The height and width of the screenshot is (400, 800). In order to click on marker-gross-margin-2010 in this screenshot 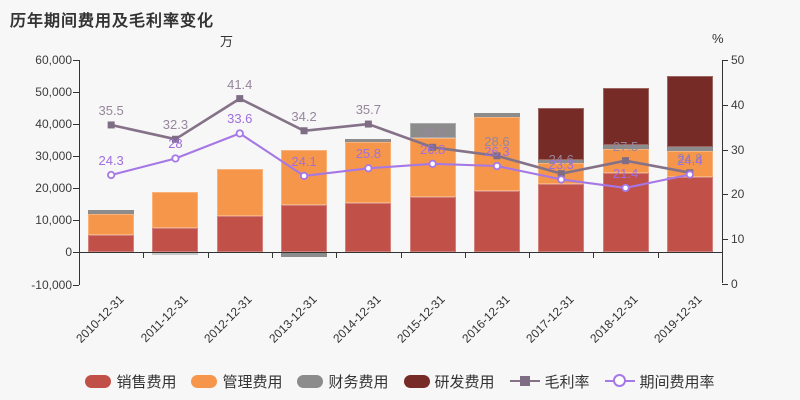, I will do `click(111, 125)`.